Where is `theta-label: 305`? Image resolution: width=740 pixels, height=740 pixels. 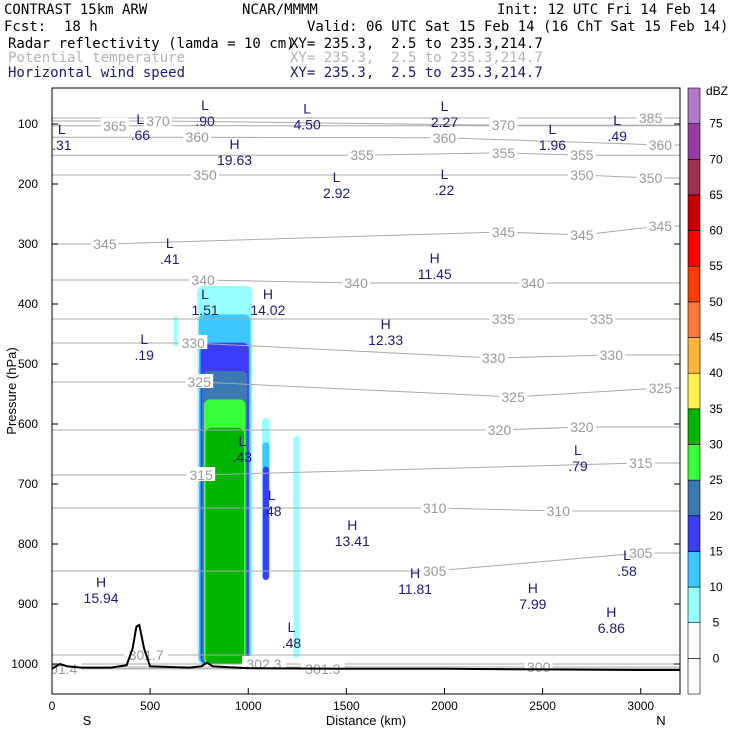
theta-label: 305 is located at coordinates (435, 571).